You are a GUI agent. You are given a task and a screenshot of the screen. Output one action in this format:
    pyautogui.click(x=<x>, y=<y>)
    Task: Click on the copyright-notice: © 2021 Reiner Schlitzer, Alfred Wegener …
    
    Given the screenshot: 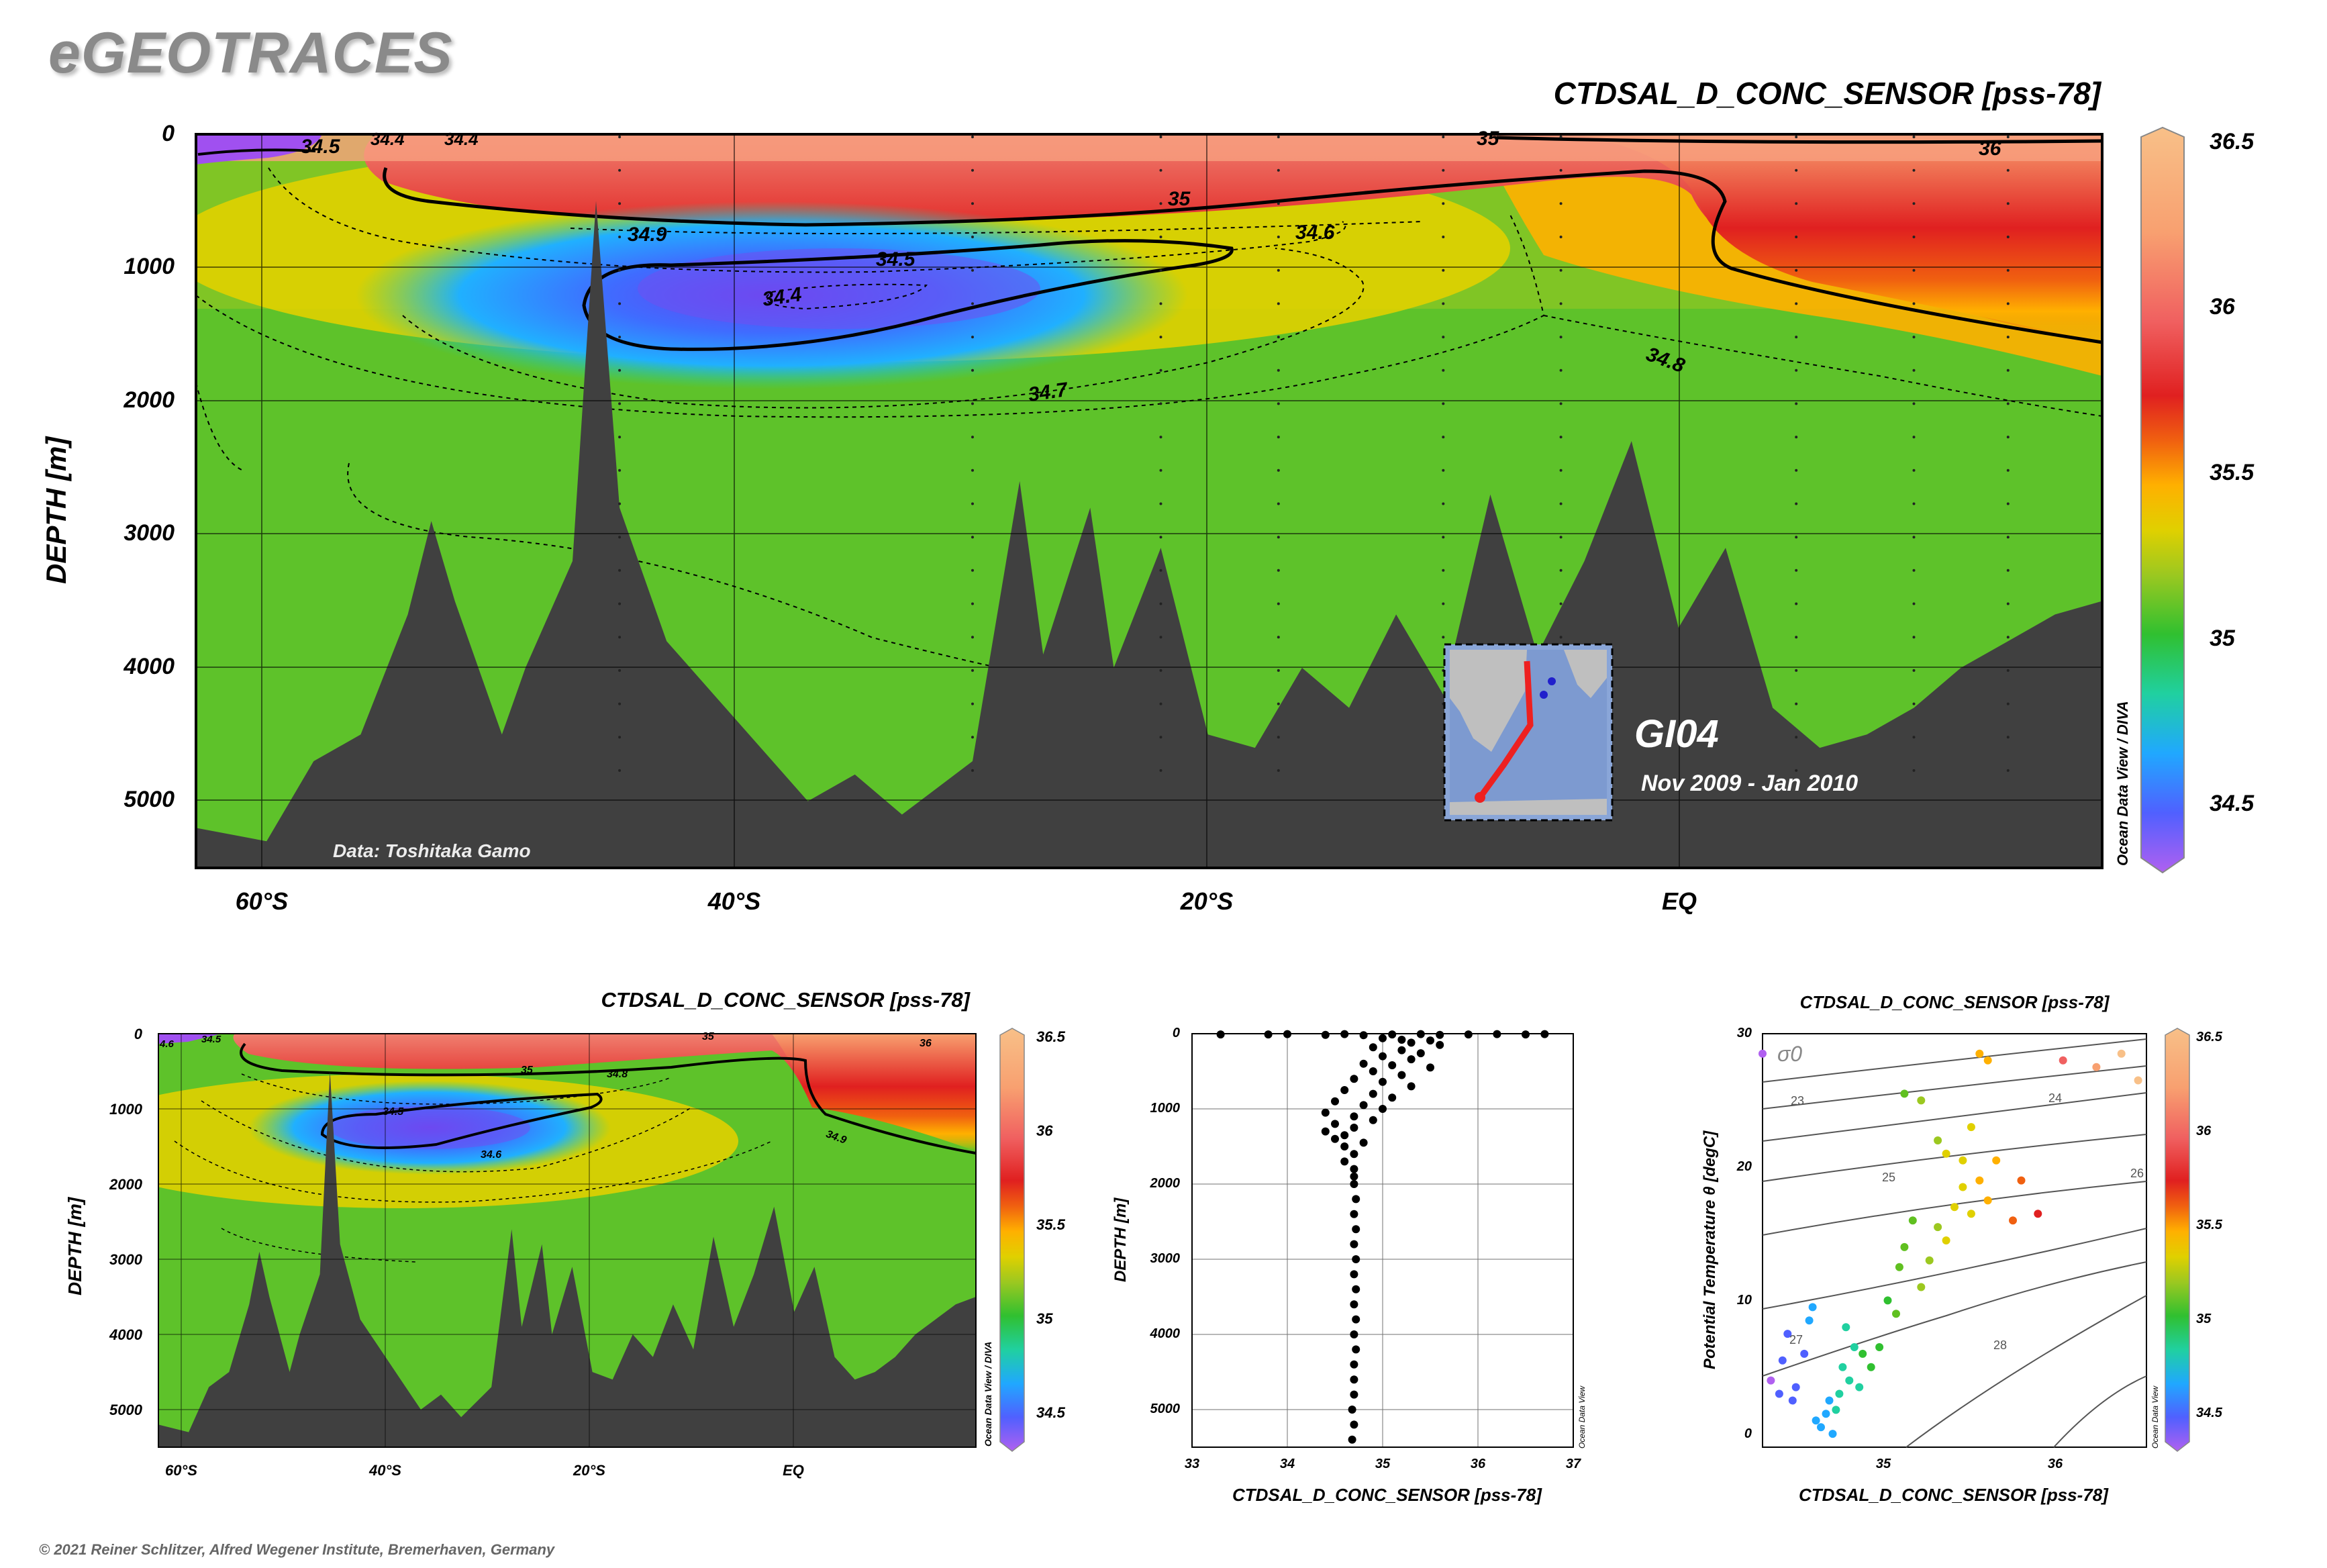 What is the action you would take?
    pyautogui.click(x=297, y=1550)
    